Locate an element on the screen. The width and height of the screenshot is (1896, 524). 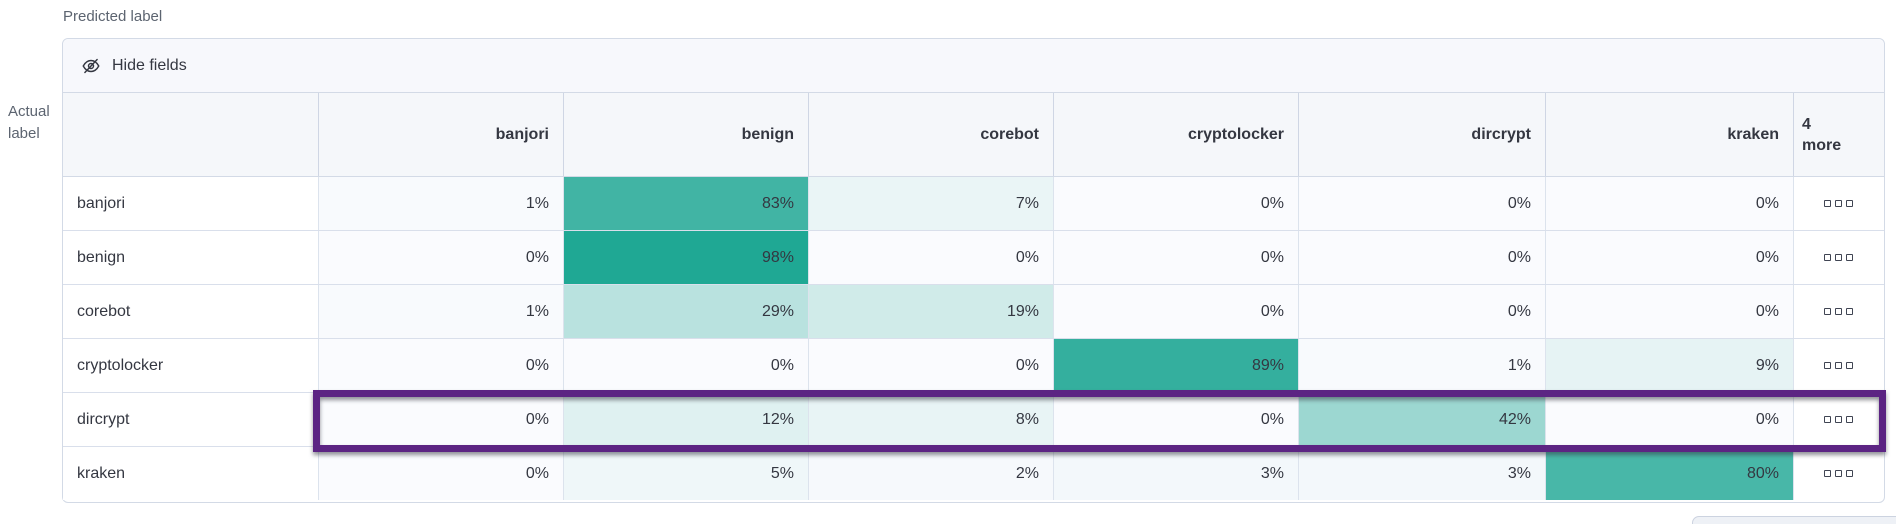
row-actions-button-corebot is located at coordinates (1837, 311).